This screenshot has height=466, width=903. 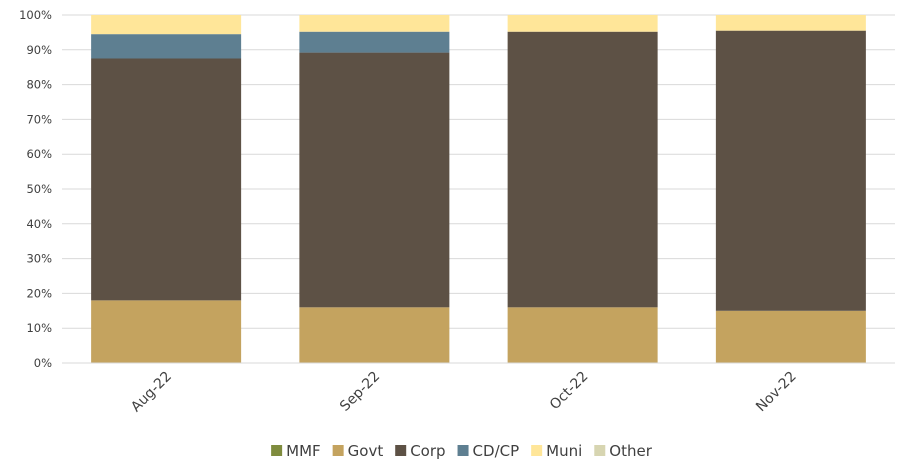 I want to click on y-tick-label: 0%, so click(x=43, y=363).